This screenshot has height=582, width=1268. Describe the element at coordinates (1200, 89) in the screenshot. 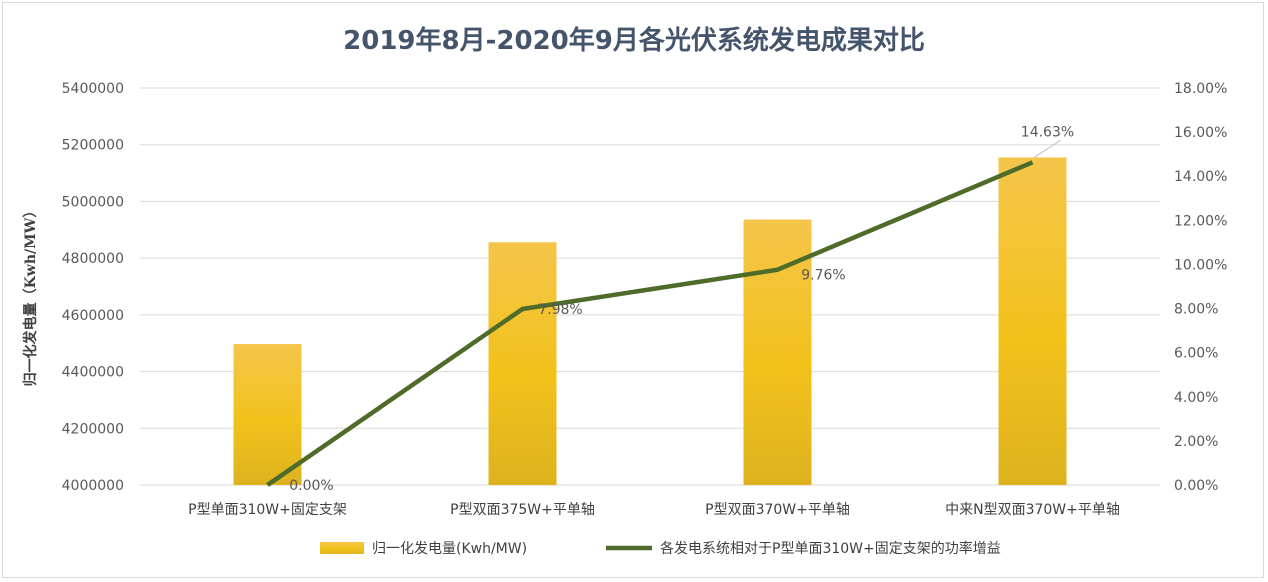

I see `y2-tick-label: 18.00%` at that location.